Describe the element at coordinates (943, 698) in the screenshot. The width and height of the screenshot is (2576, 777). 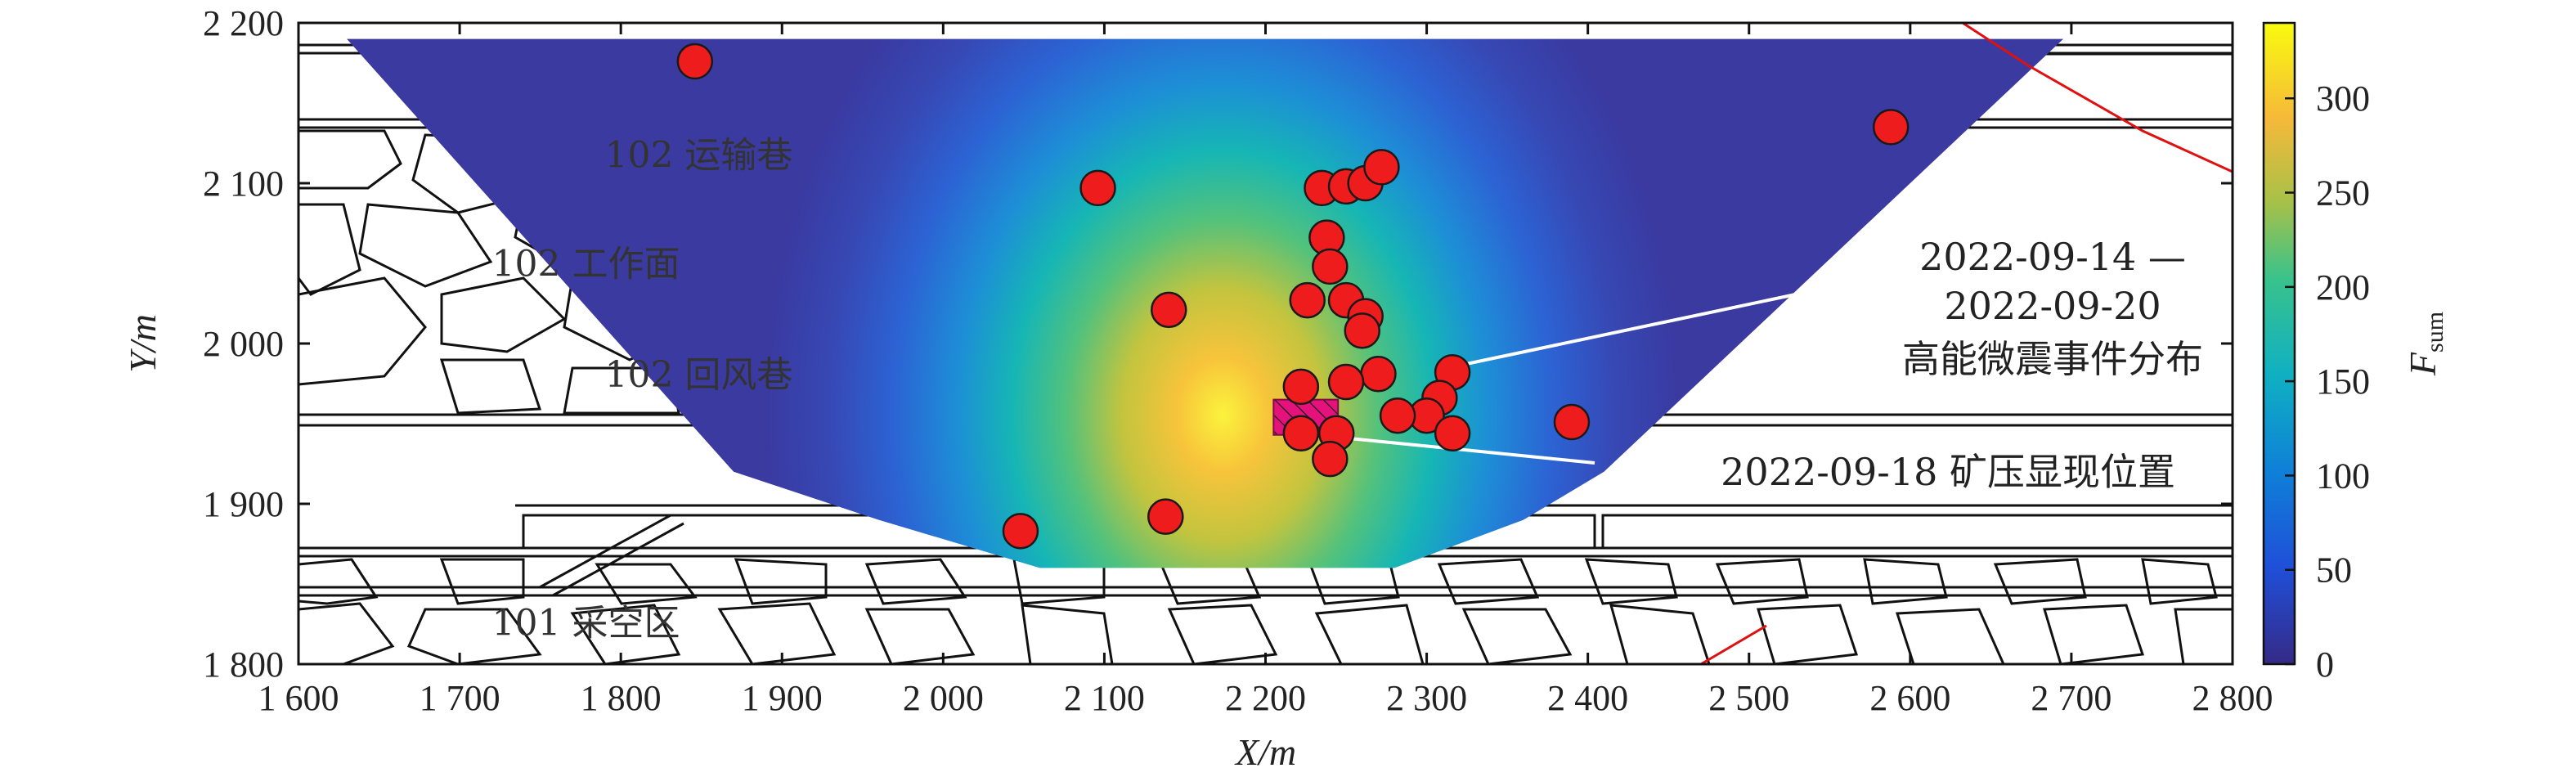
I see `x-tick-label: 2 000` at that location.